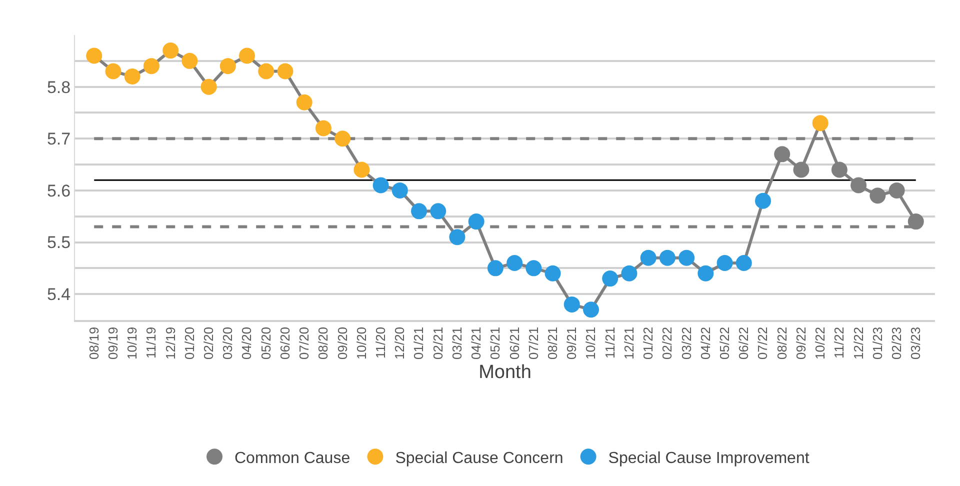 This screenshot has height=486, width=960. Describe the element at coordinates (304, 343) in the screenshot. I see `x-tick-label: 07/20` at that location.